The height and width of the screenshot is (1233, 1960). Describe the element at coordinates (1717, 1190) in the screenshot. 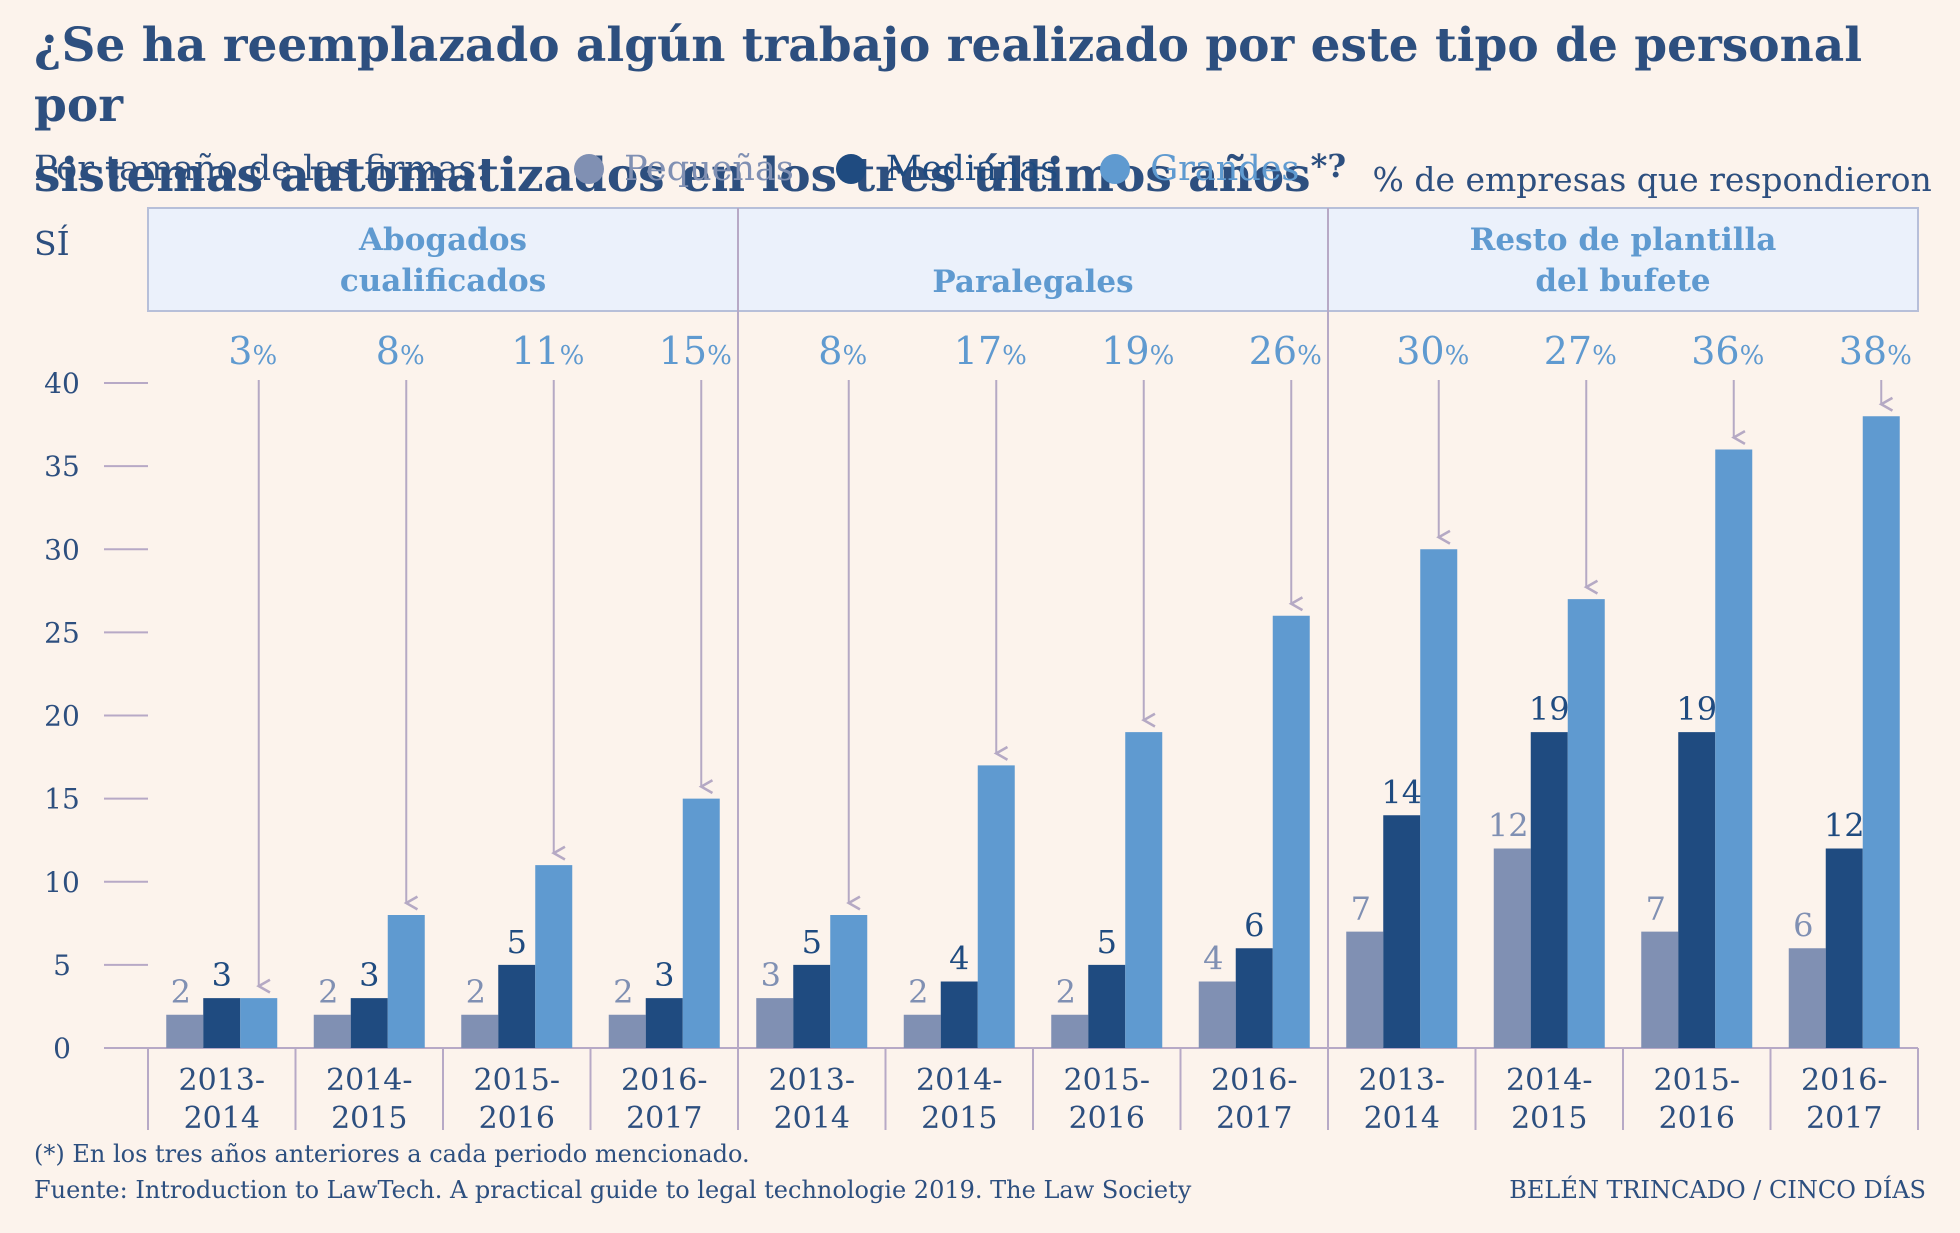

I see `credit: BELÉN TRINCADO / CINCO DÍAS` at that location.